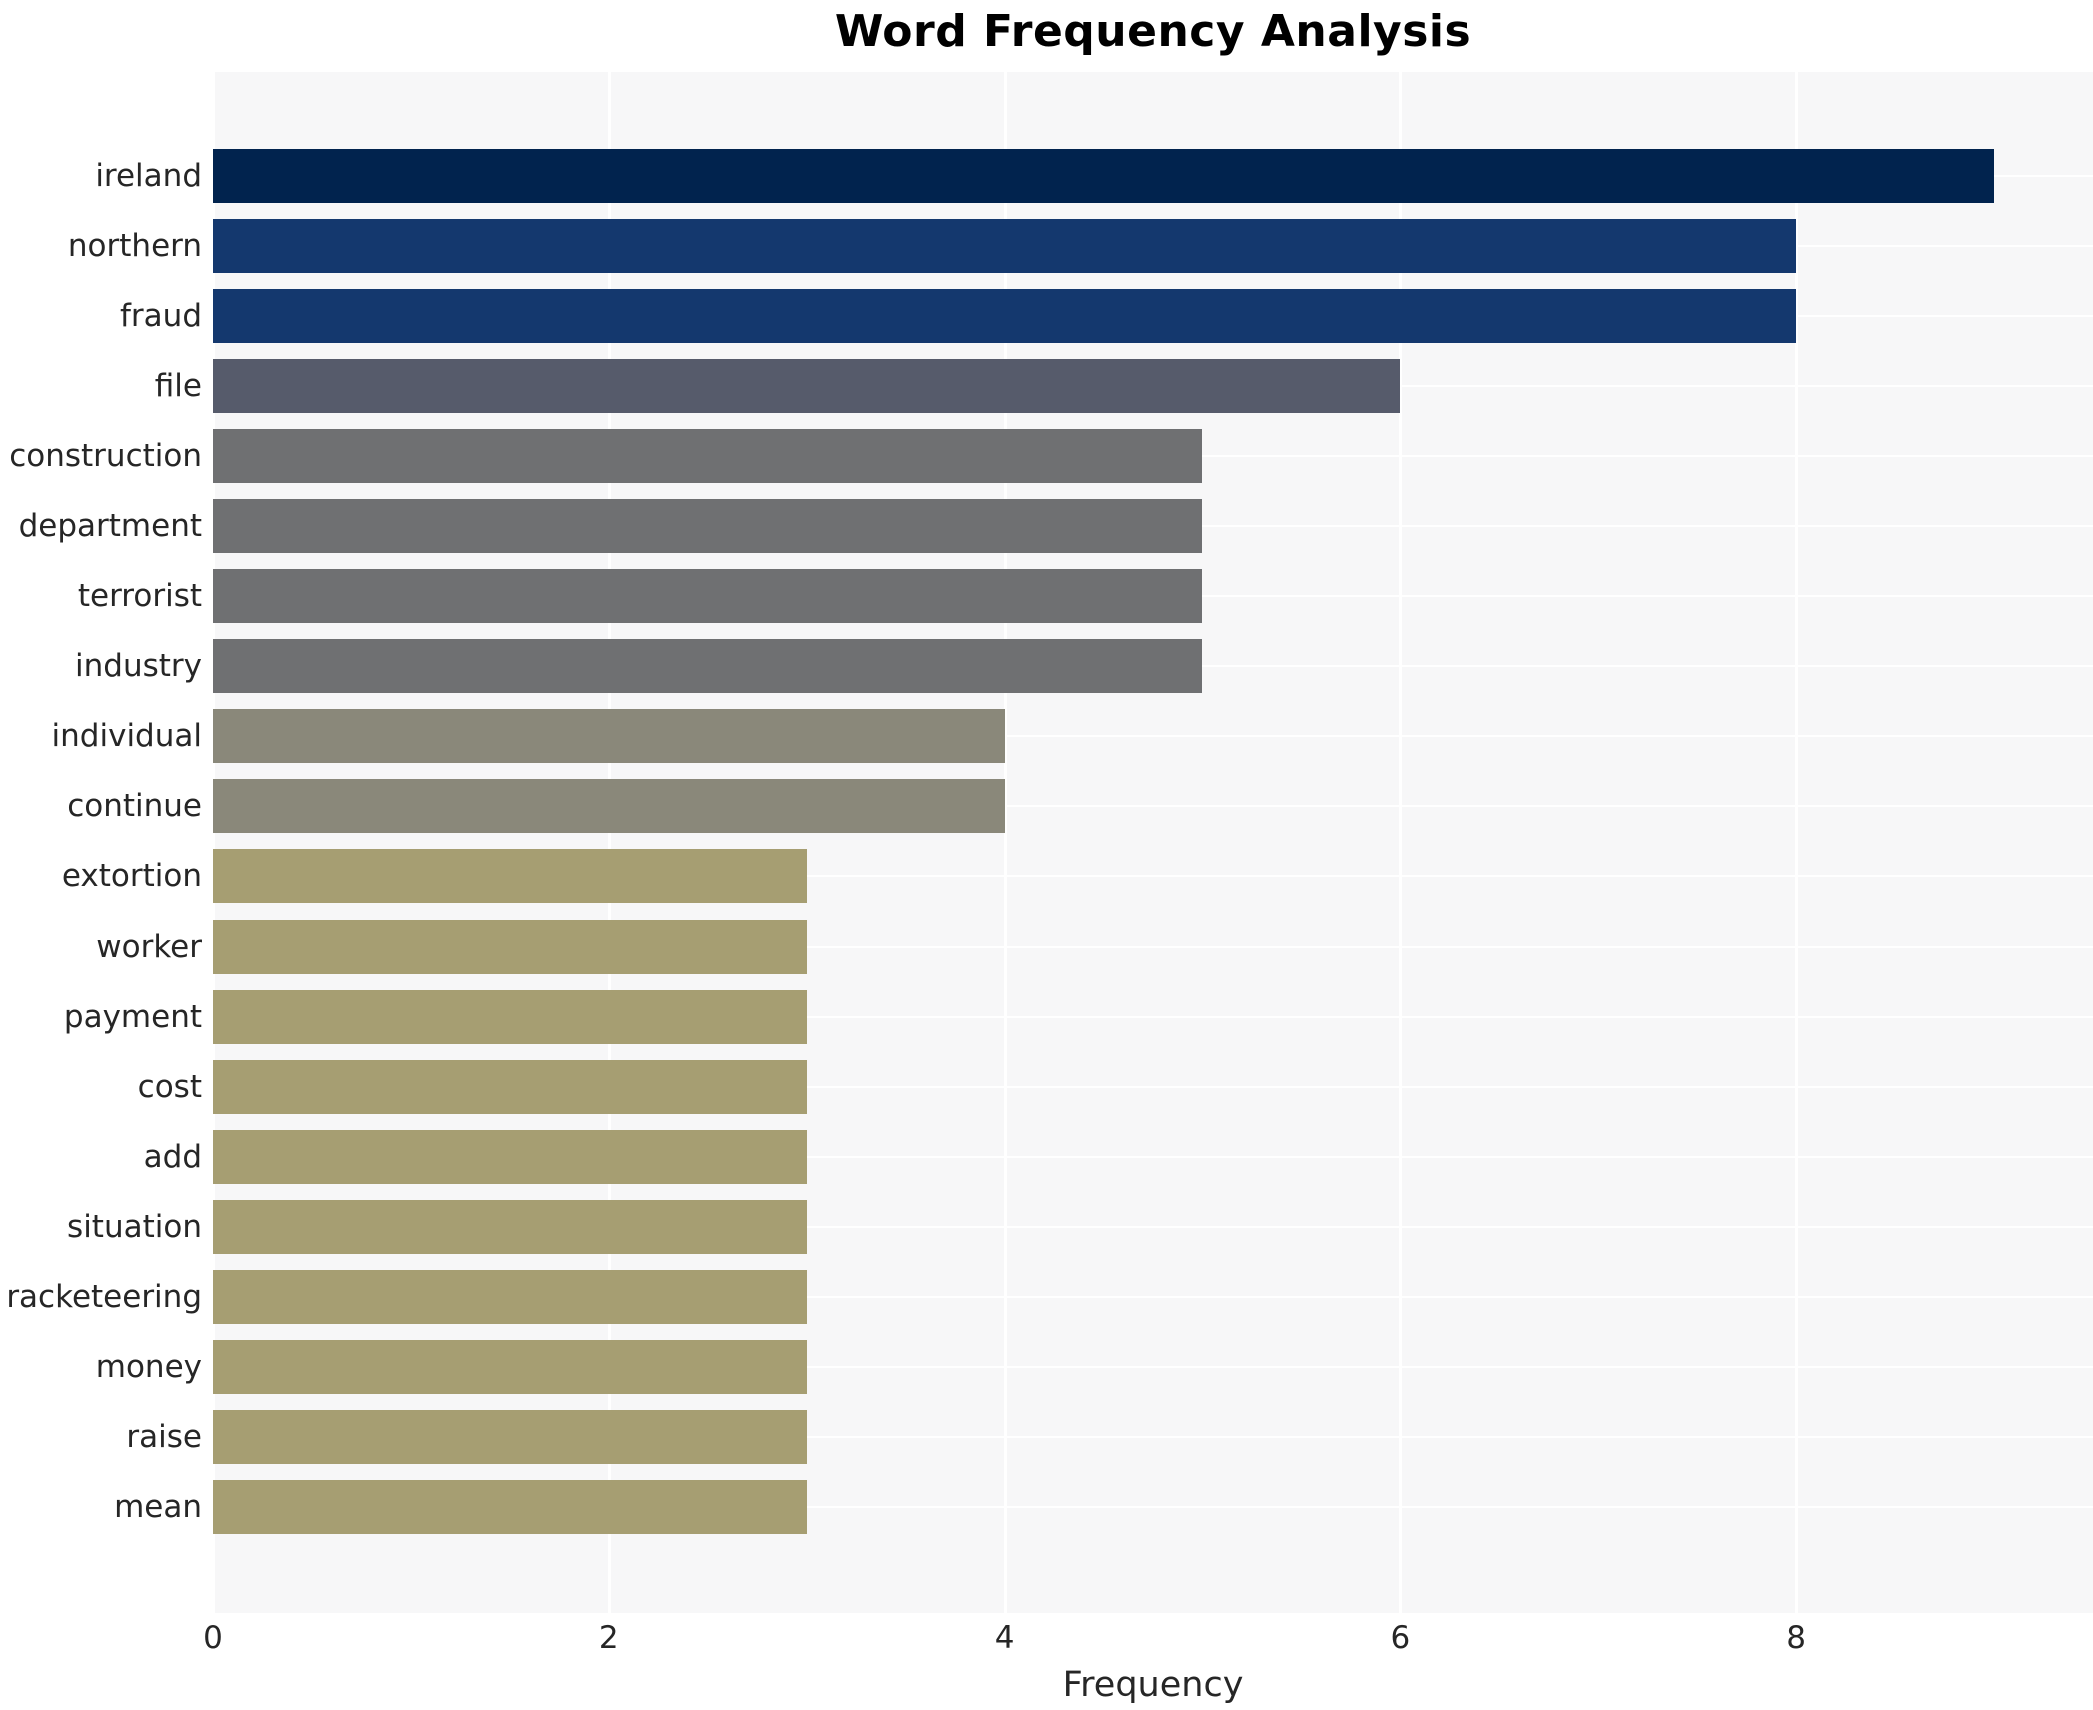  Describe the element at coordinates (132, 1016) in the screenshot. I see `category-label-payment: payment` at that location.